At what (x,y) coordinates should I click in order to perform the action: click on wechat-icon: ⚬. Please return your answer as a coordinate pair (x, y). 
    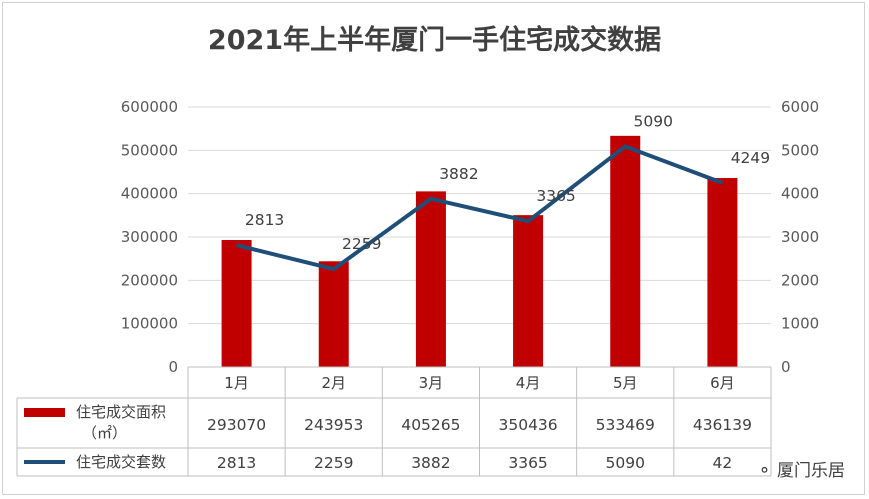
    Looking at the image, I should click on (764, 471).